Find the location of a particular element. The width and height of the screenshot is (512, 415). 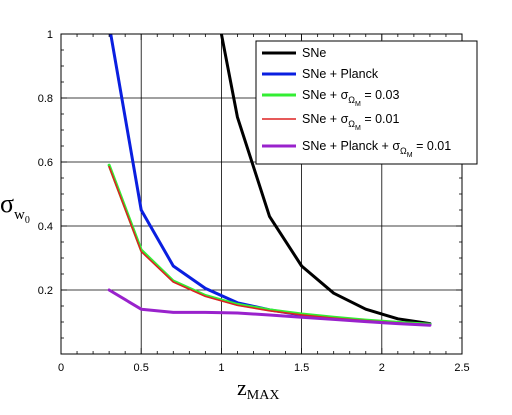

x-tick-label: 1 is located at coordinates (221, 368).